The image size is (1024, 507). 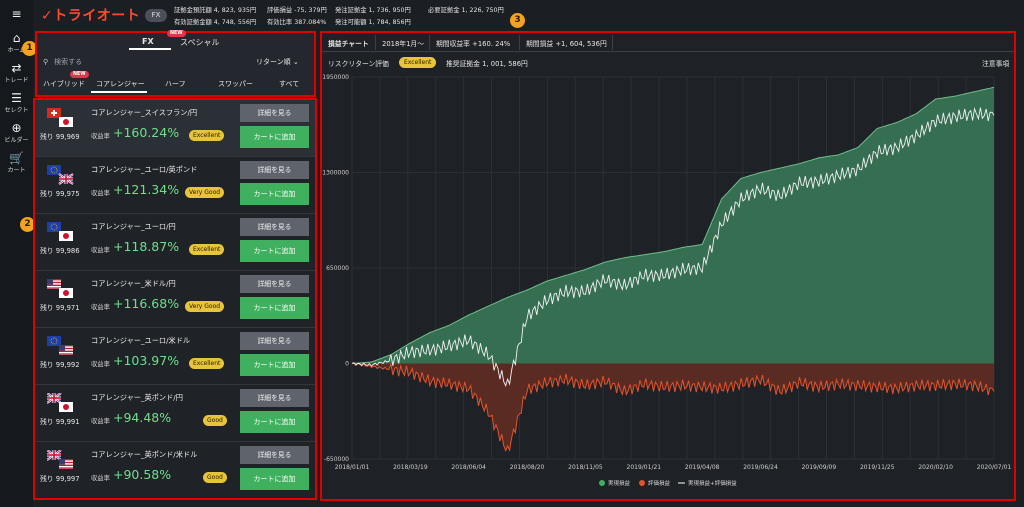 What do you see at coordinates (16, 128) in the screenshot?
I see `builder-icon: ⊕` at bounding box center [16, 128].